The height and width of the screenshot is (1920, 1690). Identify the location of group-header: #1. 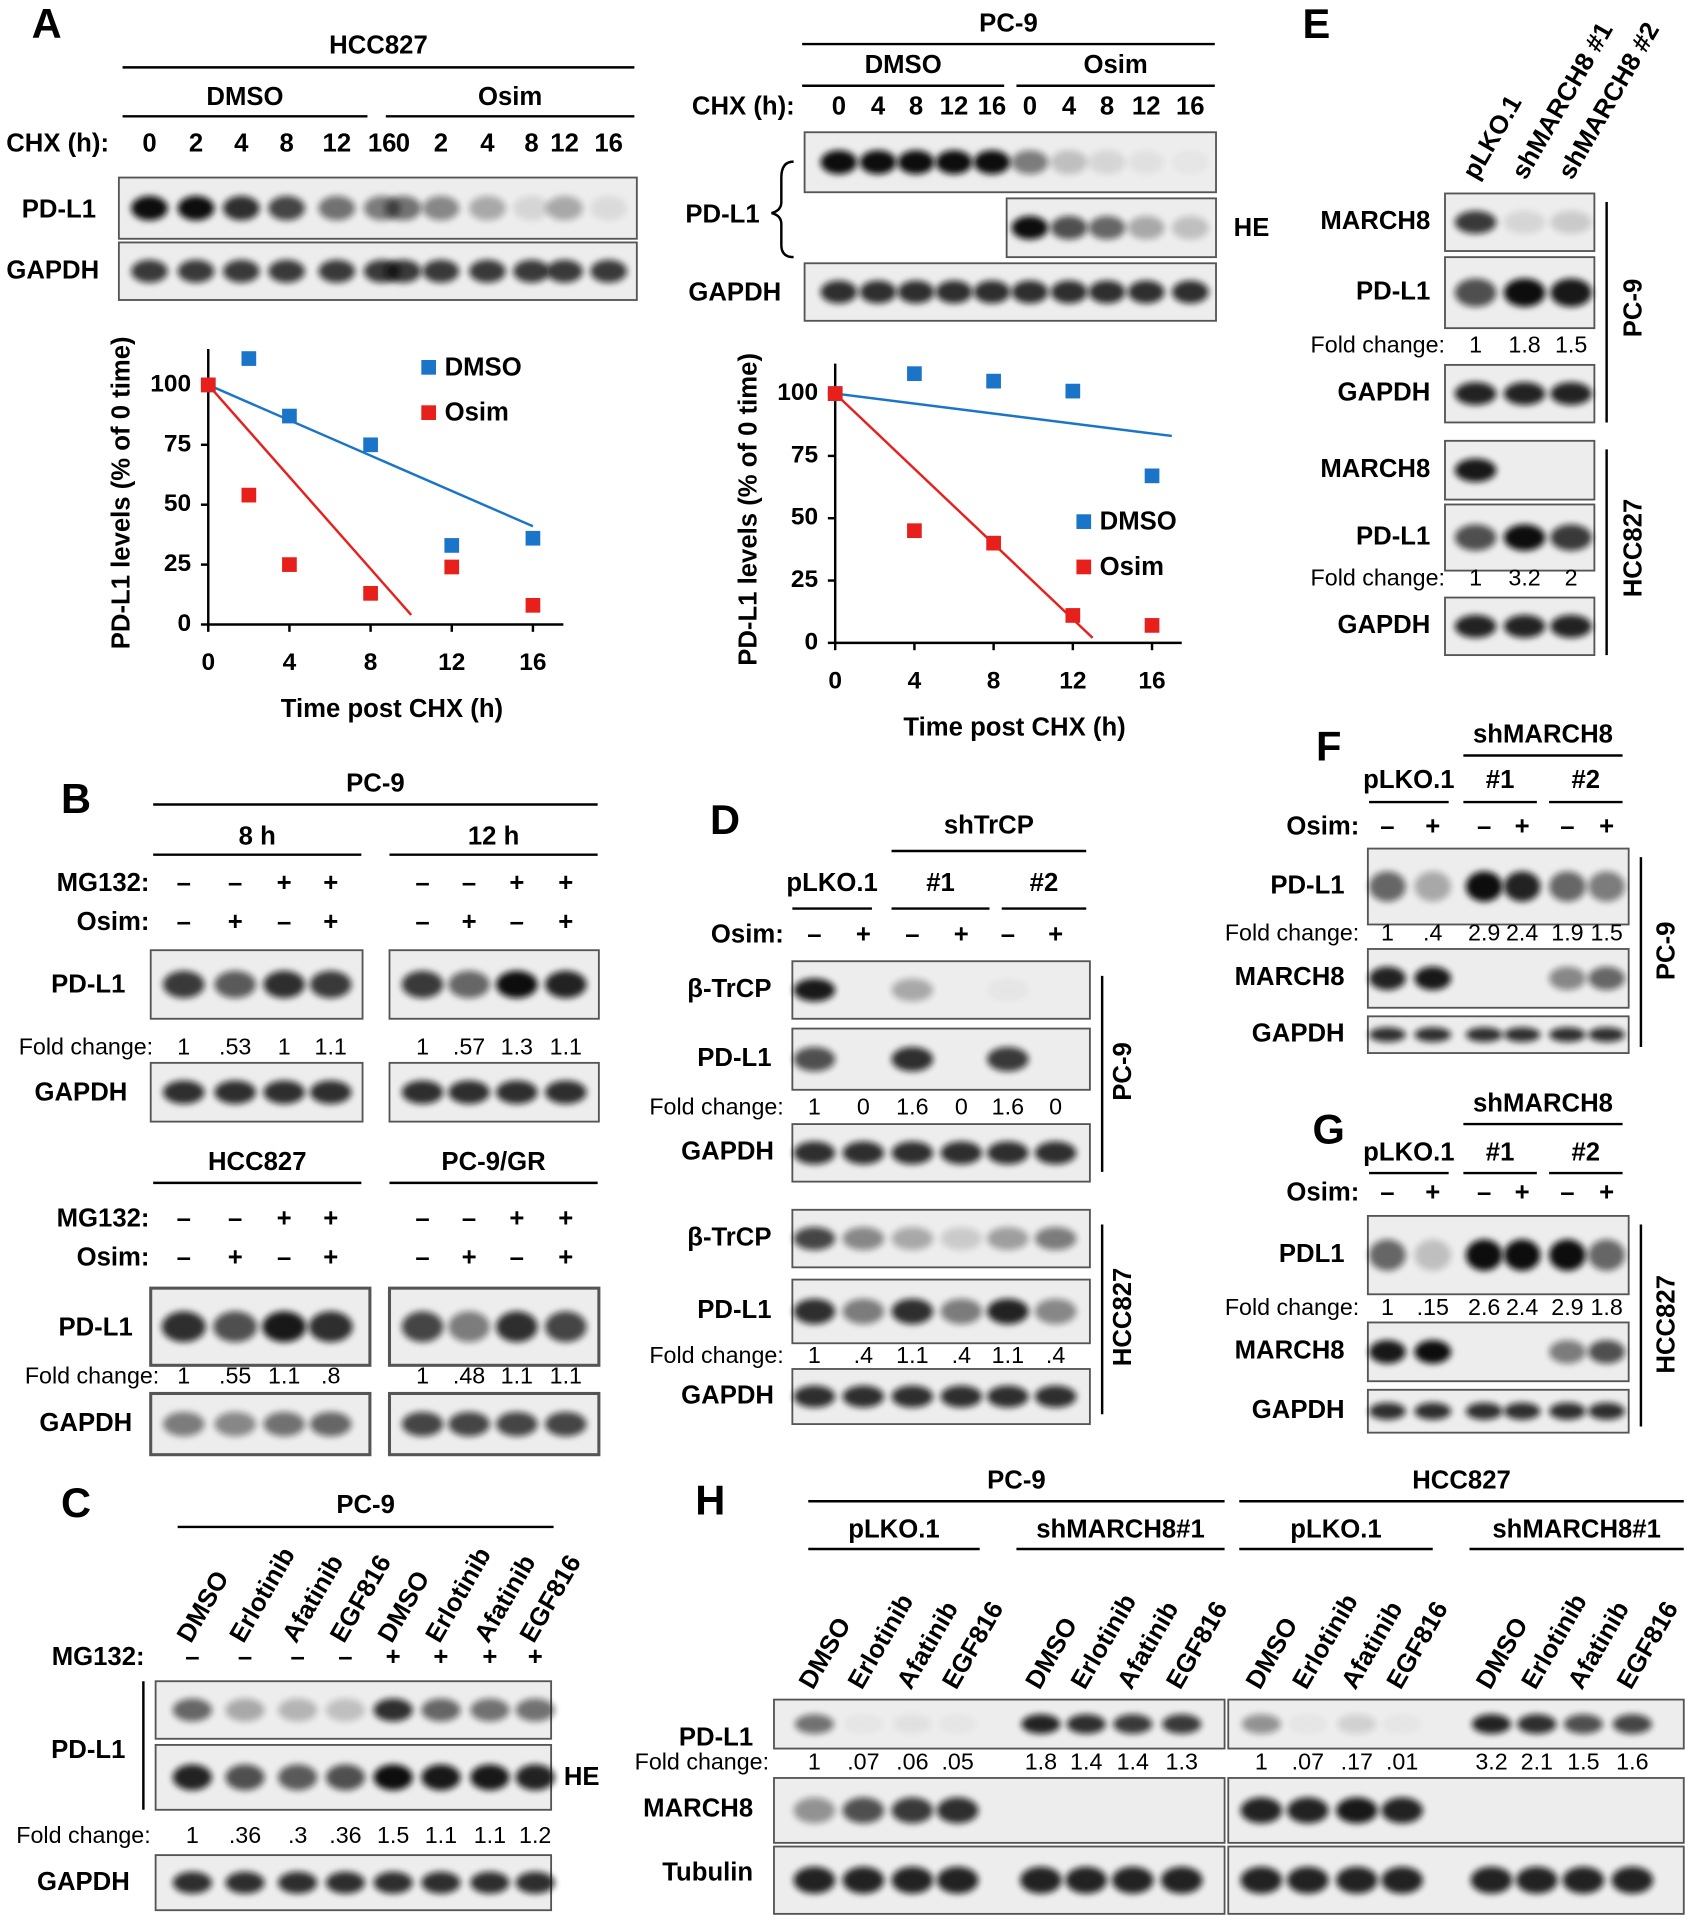
(1500, 1152).